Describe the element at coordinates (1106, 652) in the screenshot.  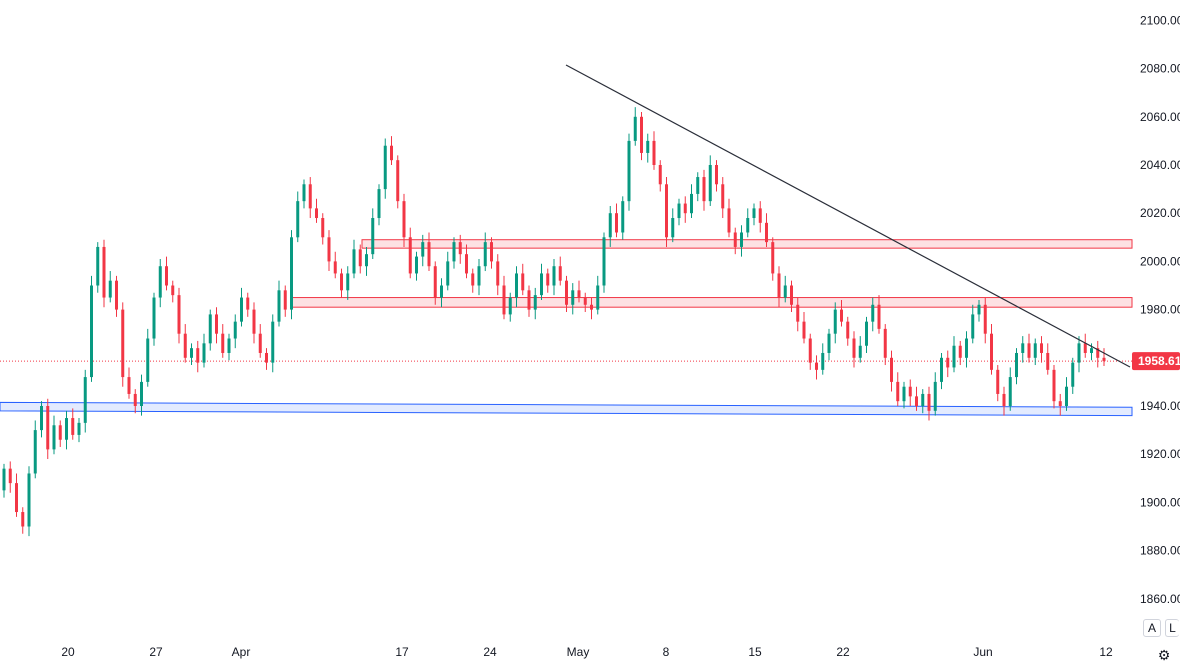
I see `x-tick-label: 12` at that location.